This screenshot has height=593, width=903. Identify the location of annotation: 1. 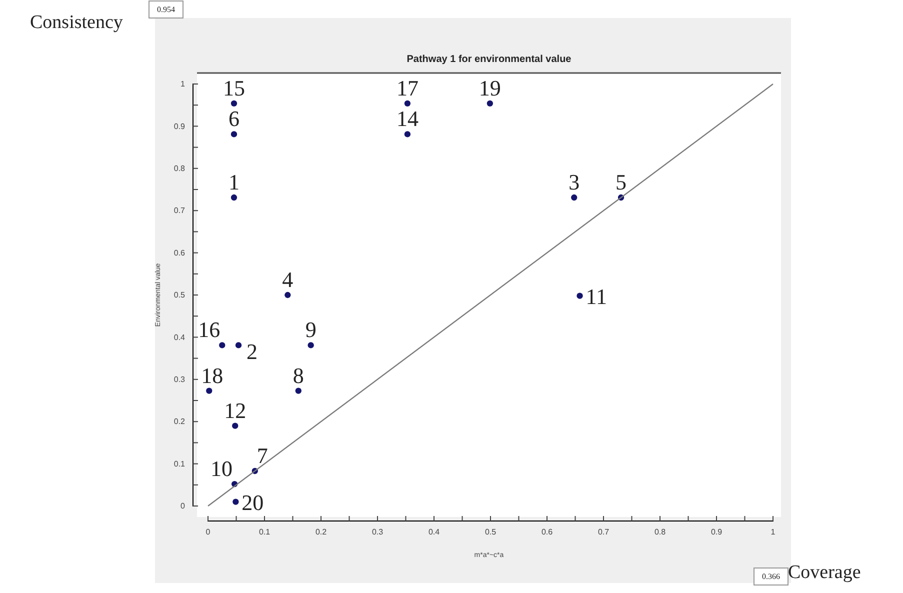
(234, 182).